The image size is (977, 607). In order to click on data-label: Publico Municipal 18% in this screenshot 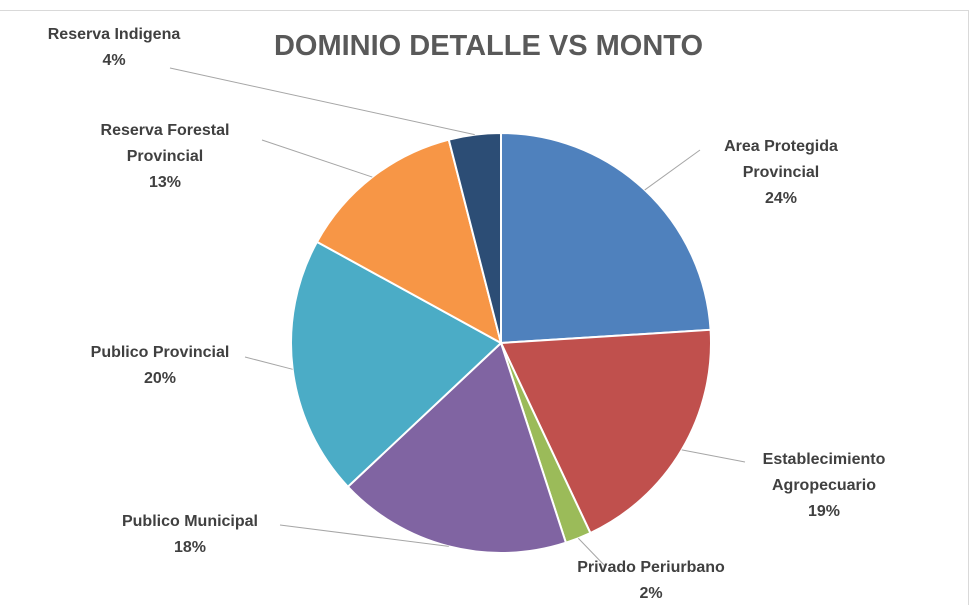, I will do `click(190, 535)`.